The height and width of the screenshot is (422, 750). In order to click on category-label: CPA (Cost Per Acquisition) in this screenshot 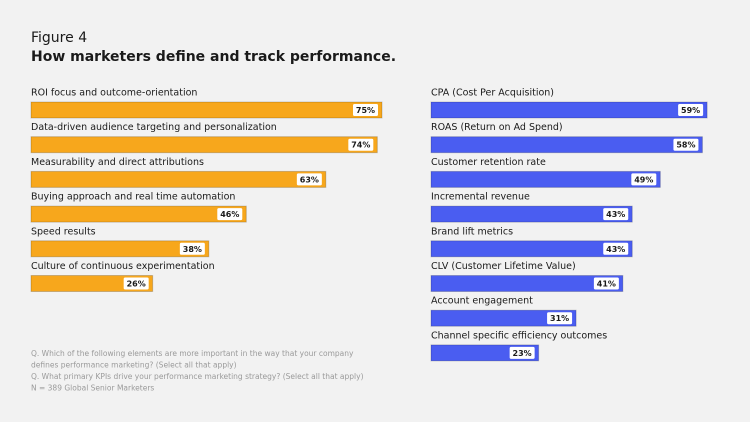, I will do `click(492, 93)`.